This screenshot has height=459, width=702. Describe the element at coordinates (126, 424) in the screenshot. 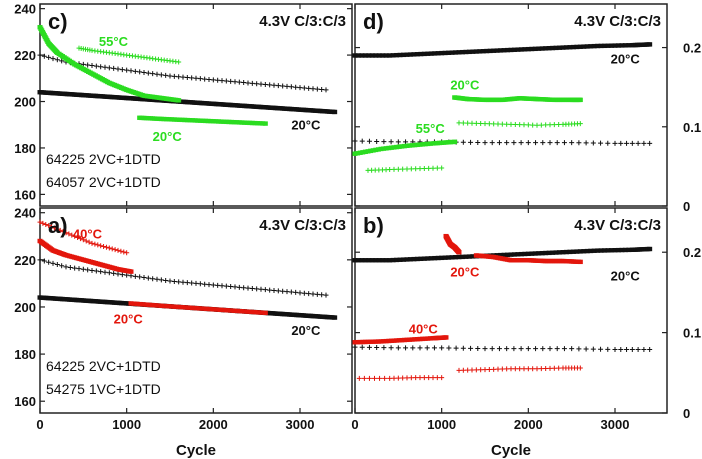

I see `x-tick-label: 1000` at that location.